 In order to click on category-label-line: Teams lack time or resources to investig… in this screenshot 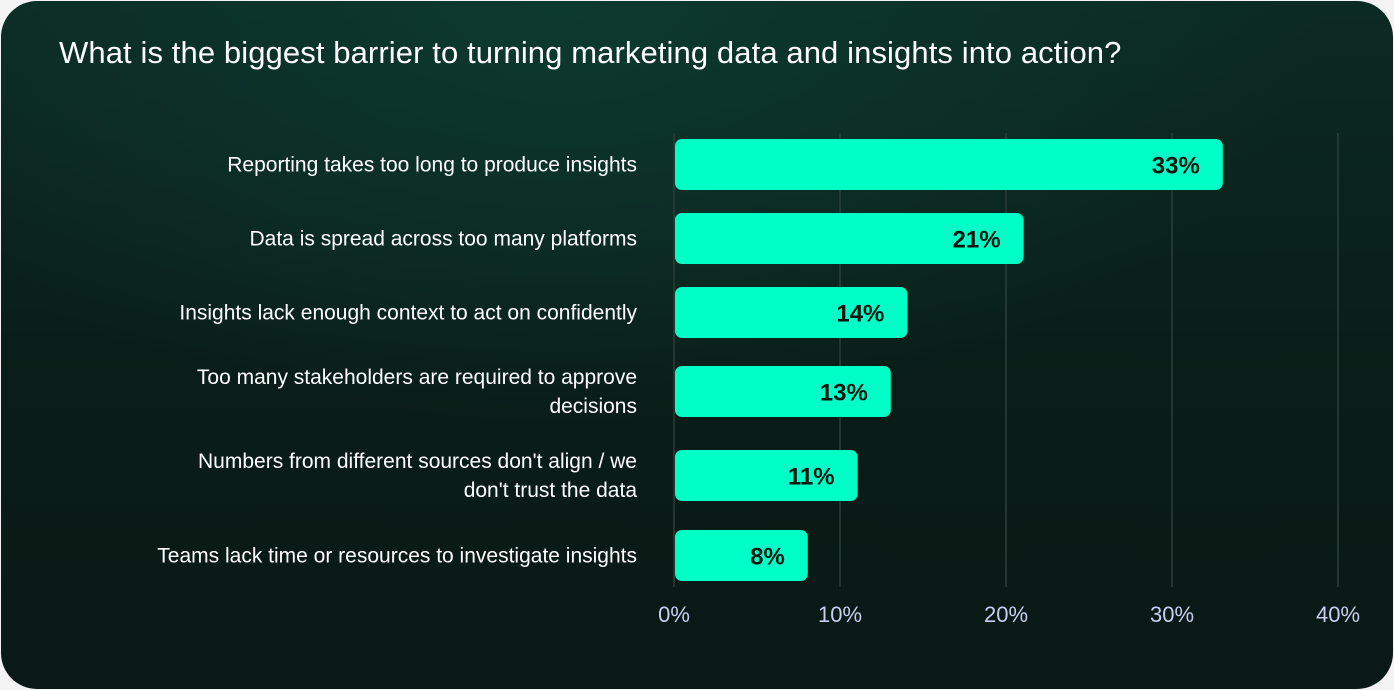, I will do `click(397, 556)`.